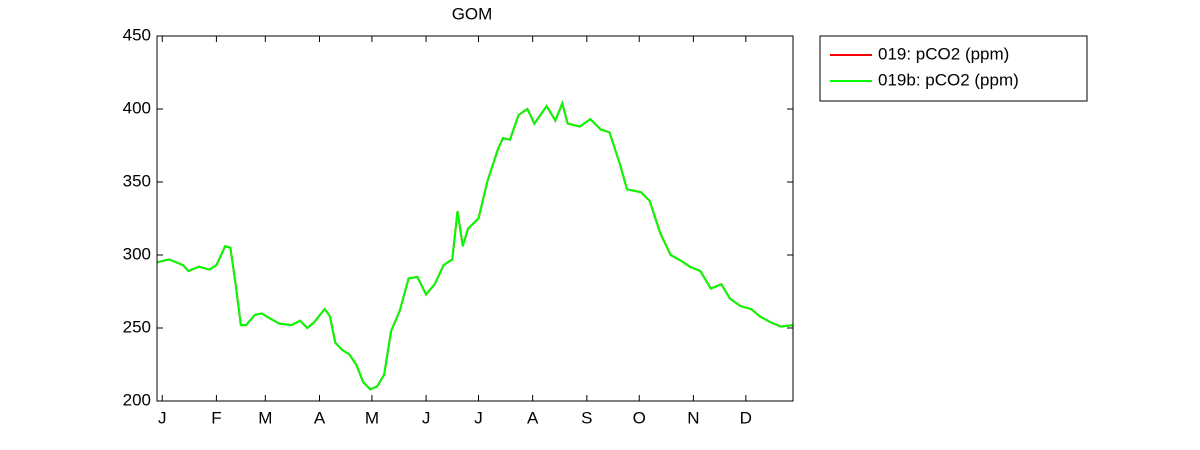  I want to click on y-tick-label: 350, so click(137, 180).